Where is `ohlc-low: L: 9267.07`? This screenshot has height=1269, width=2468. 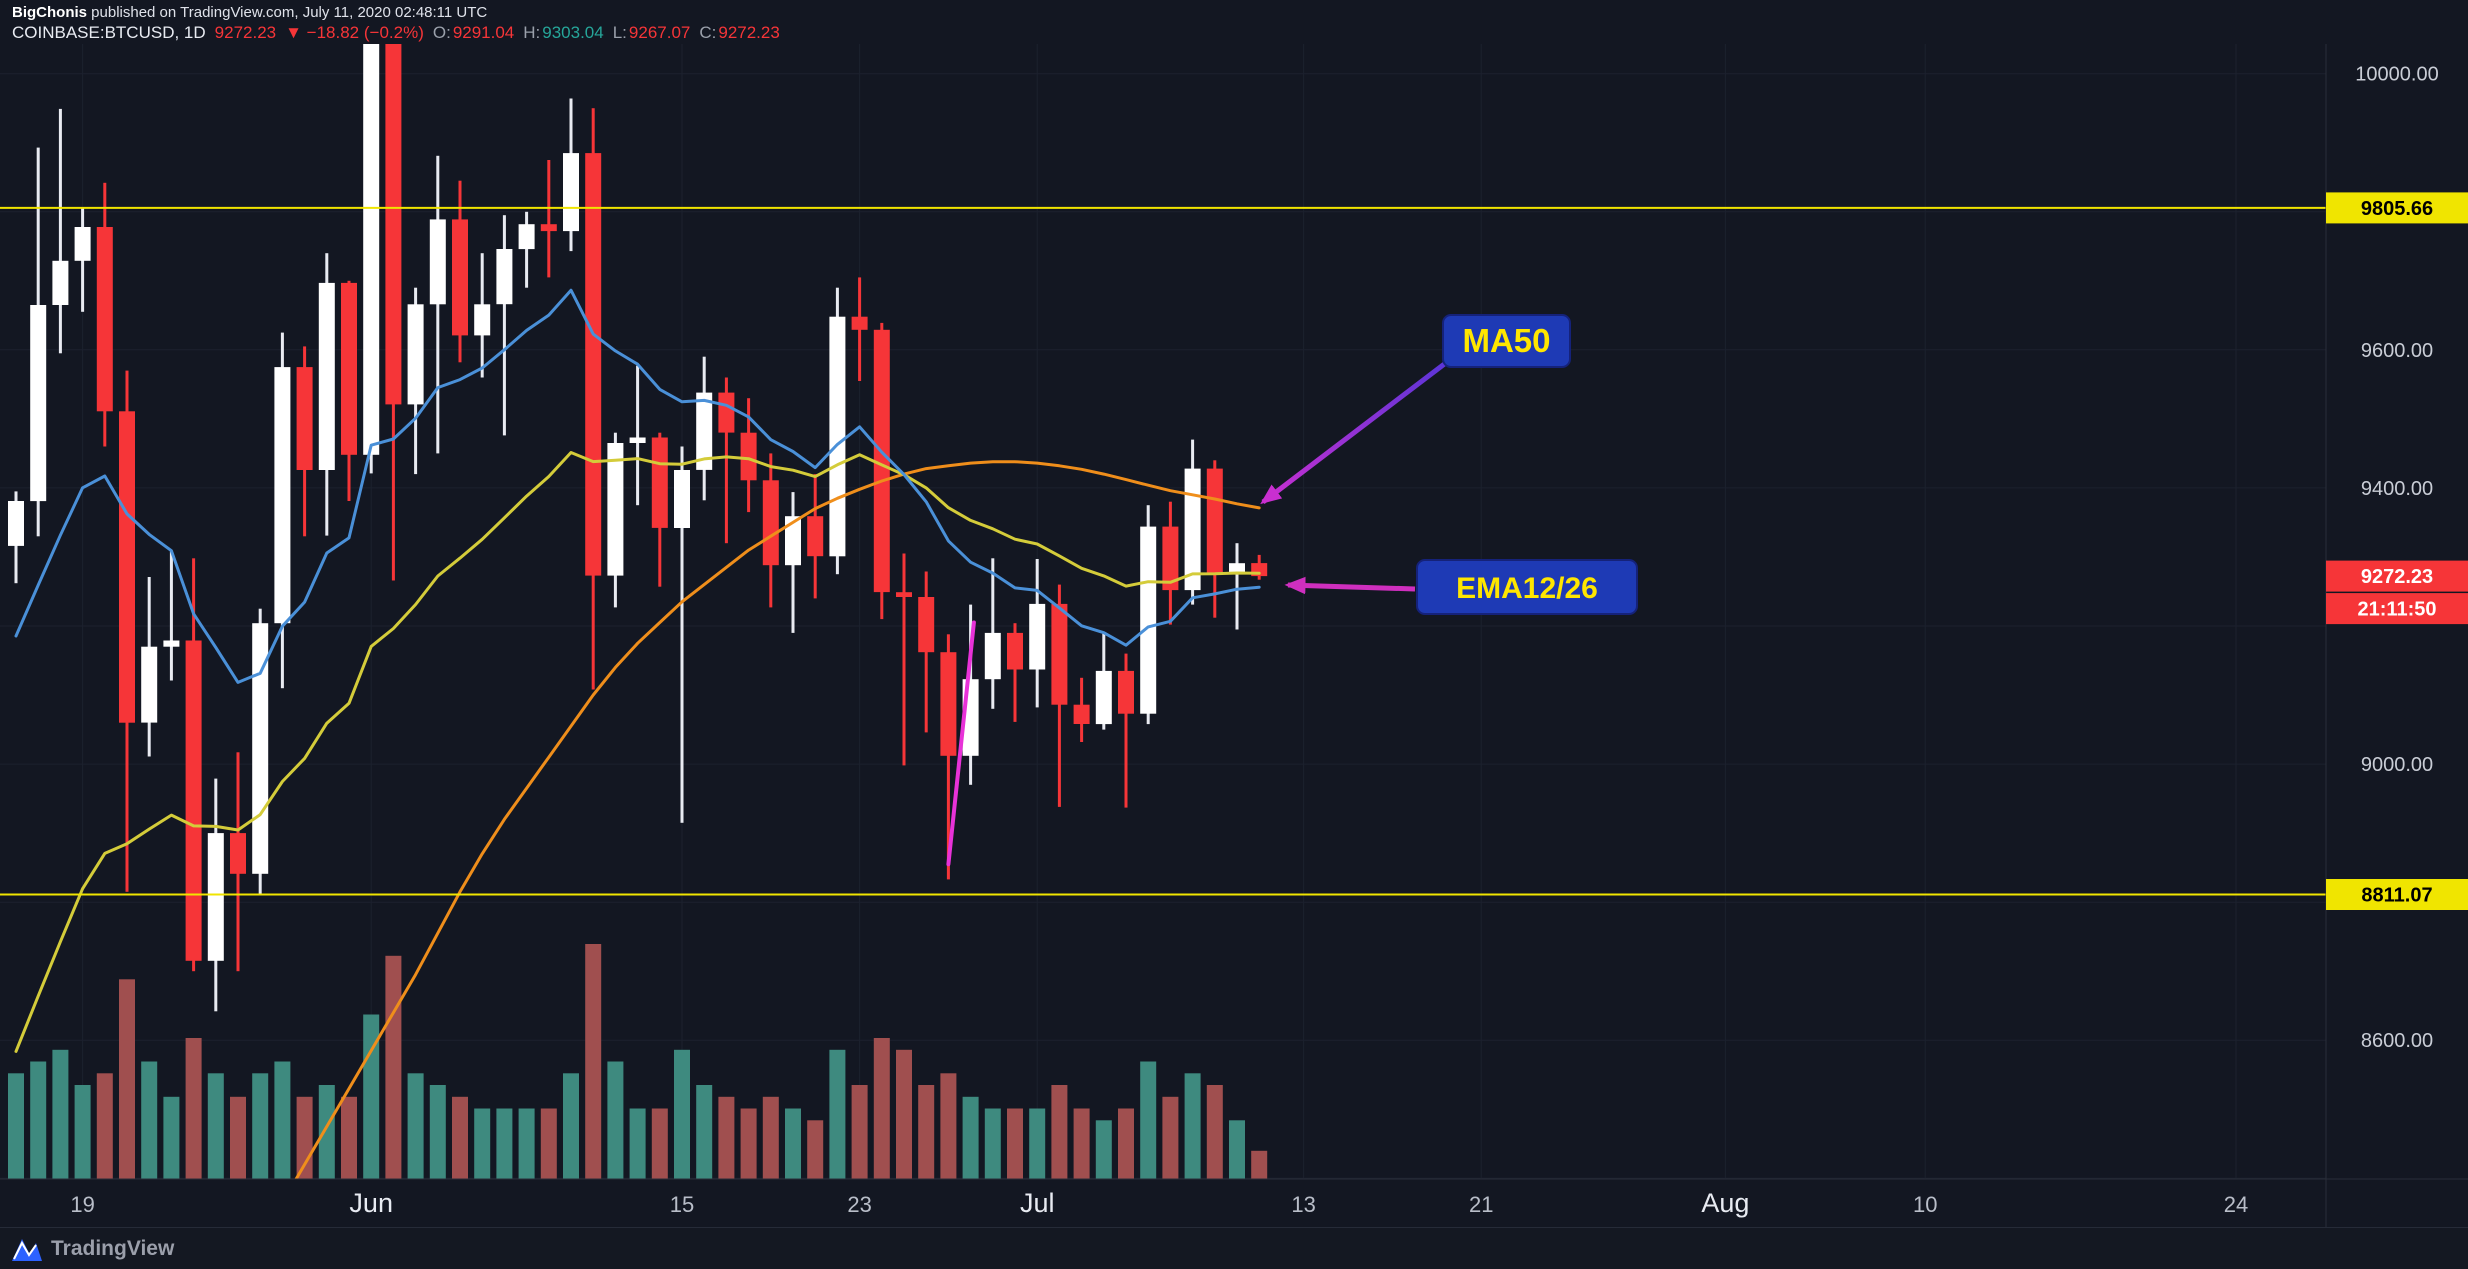
ohlc-low: L: 9267.07 is located at coordinates (652, 33).